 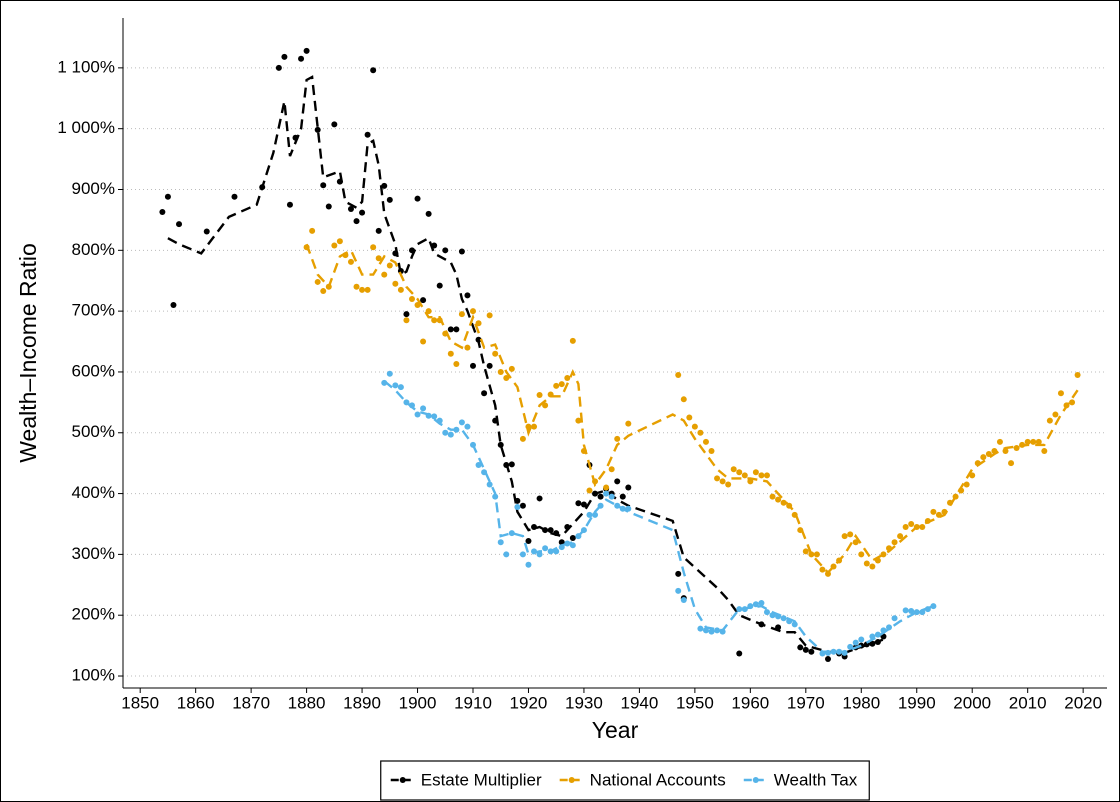 What do you see at coordinates (571, 780) in the screenshot?
I see `legend-dot` at bounding box center [571, 780].